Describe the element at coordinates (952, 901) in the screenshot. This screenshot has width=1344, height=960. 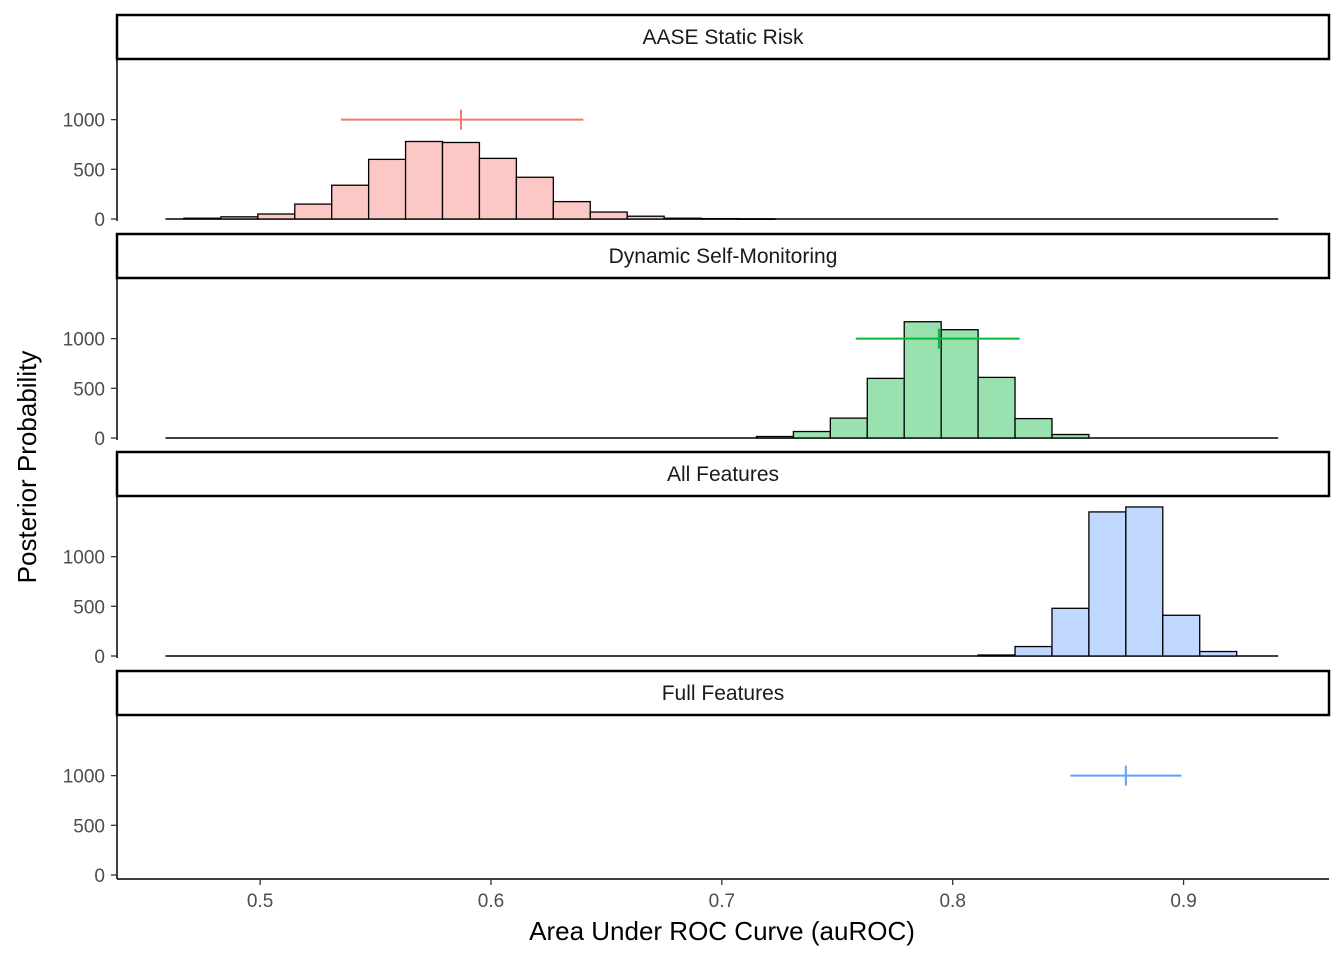
I see `x-tick-label: 0.8` at that location.